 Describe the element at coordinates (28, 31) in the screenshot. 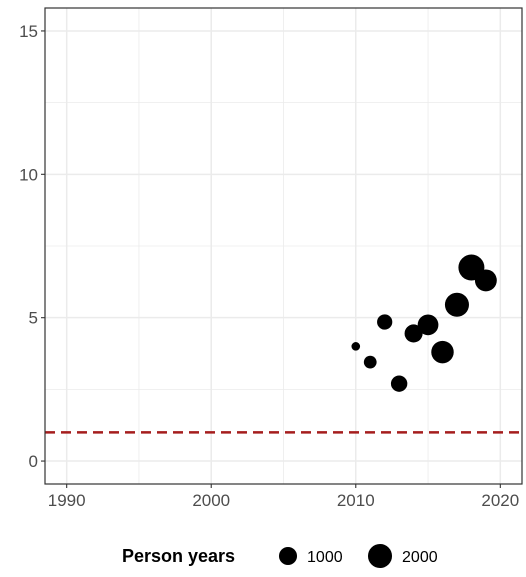

I see `y-tick-label: 15` at that location.